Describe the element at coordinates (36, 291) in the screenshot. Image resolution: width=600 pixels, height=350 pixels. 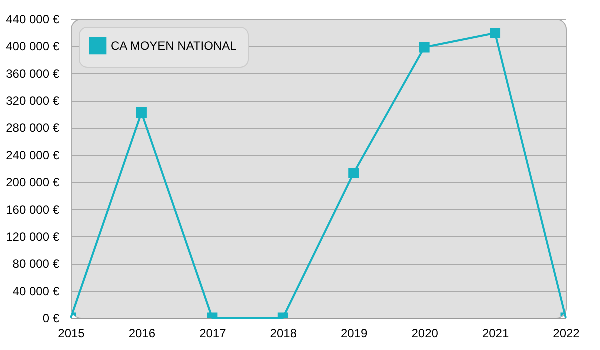
I see `y-tick-label: 40 000 €` at that location.